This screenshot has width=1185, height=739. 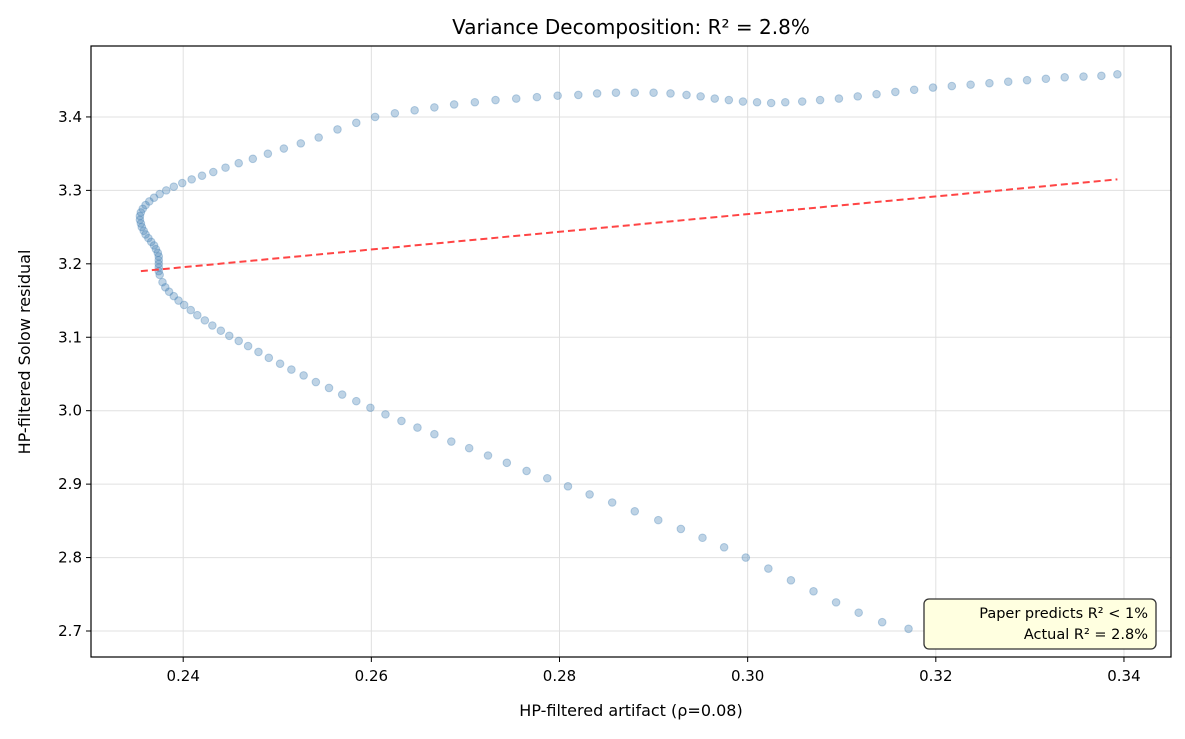 I want to click on regression-line, so click(x=629, y=225).